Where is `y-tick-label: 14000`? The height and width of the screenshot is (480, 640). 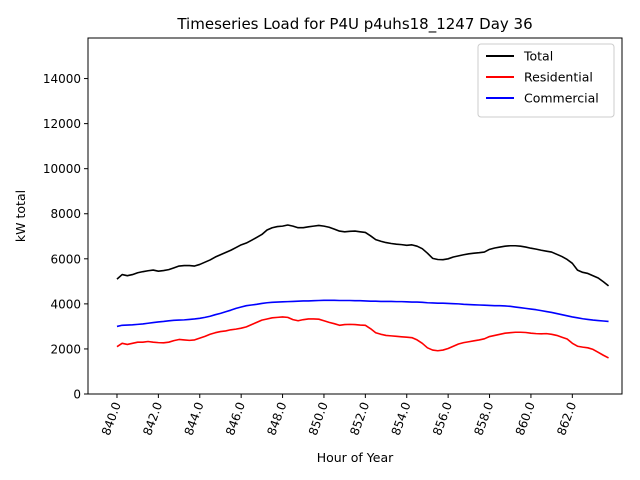
y-tick-label: 14000 is located at coordinates (62, 79).